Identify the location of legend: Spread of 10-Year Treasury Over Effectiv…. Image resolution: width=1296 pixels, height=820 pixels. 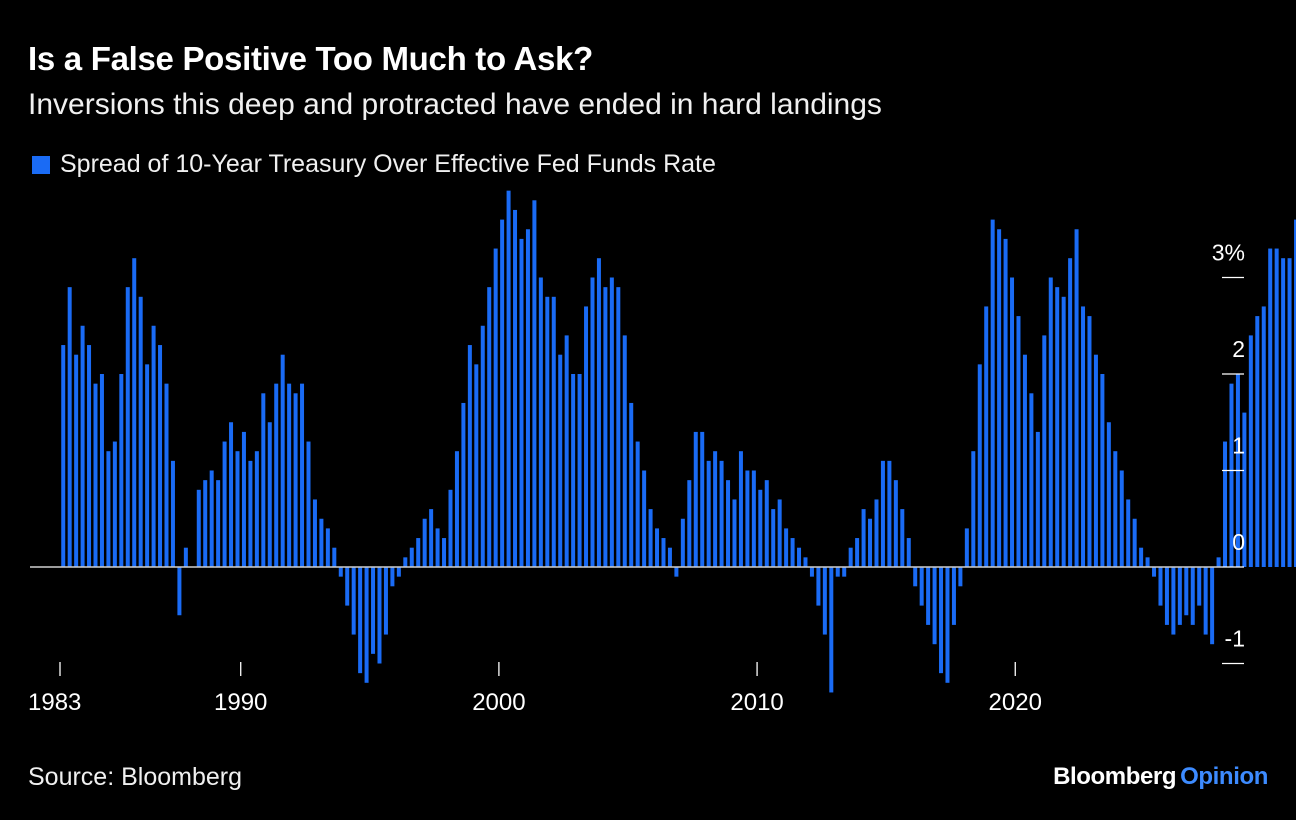
(374, 164).